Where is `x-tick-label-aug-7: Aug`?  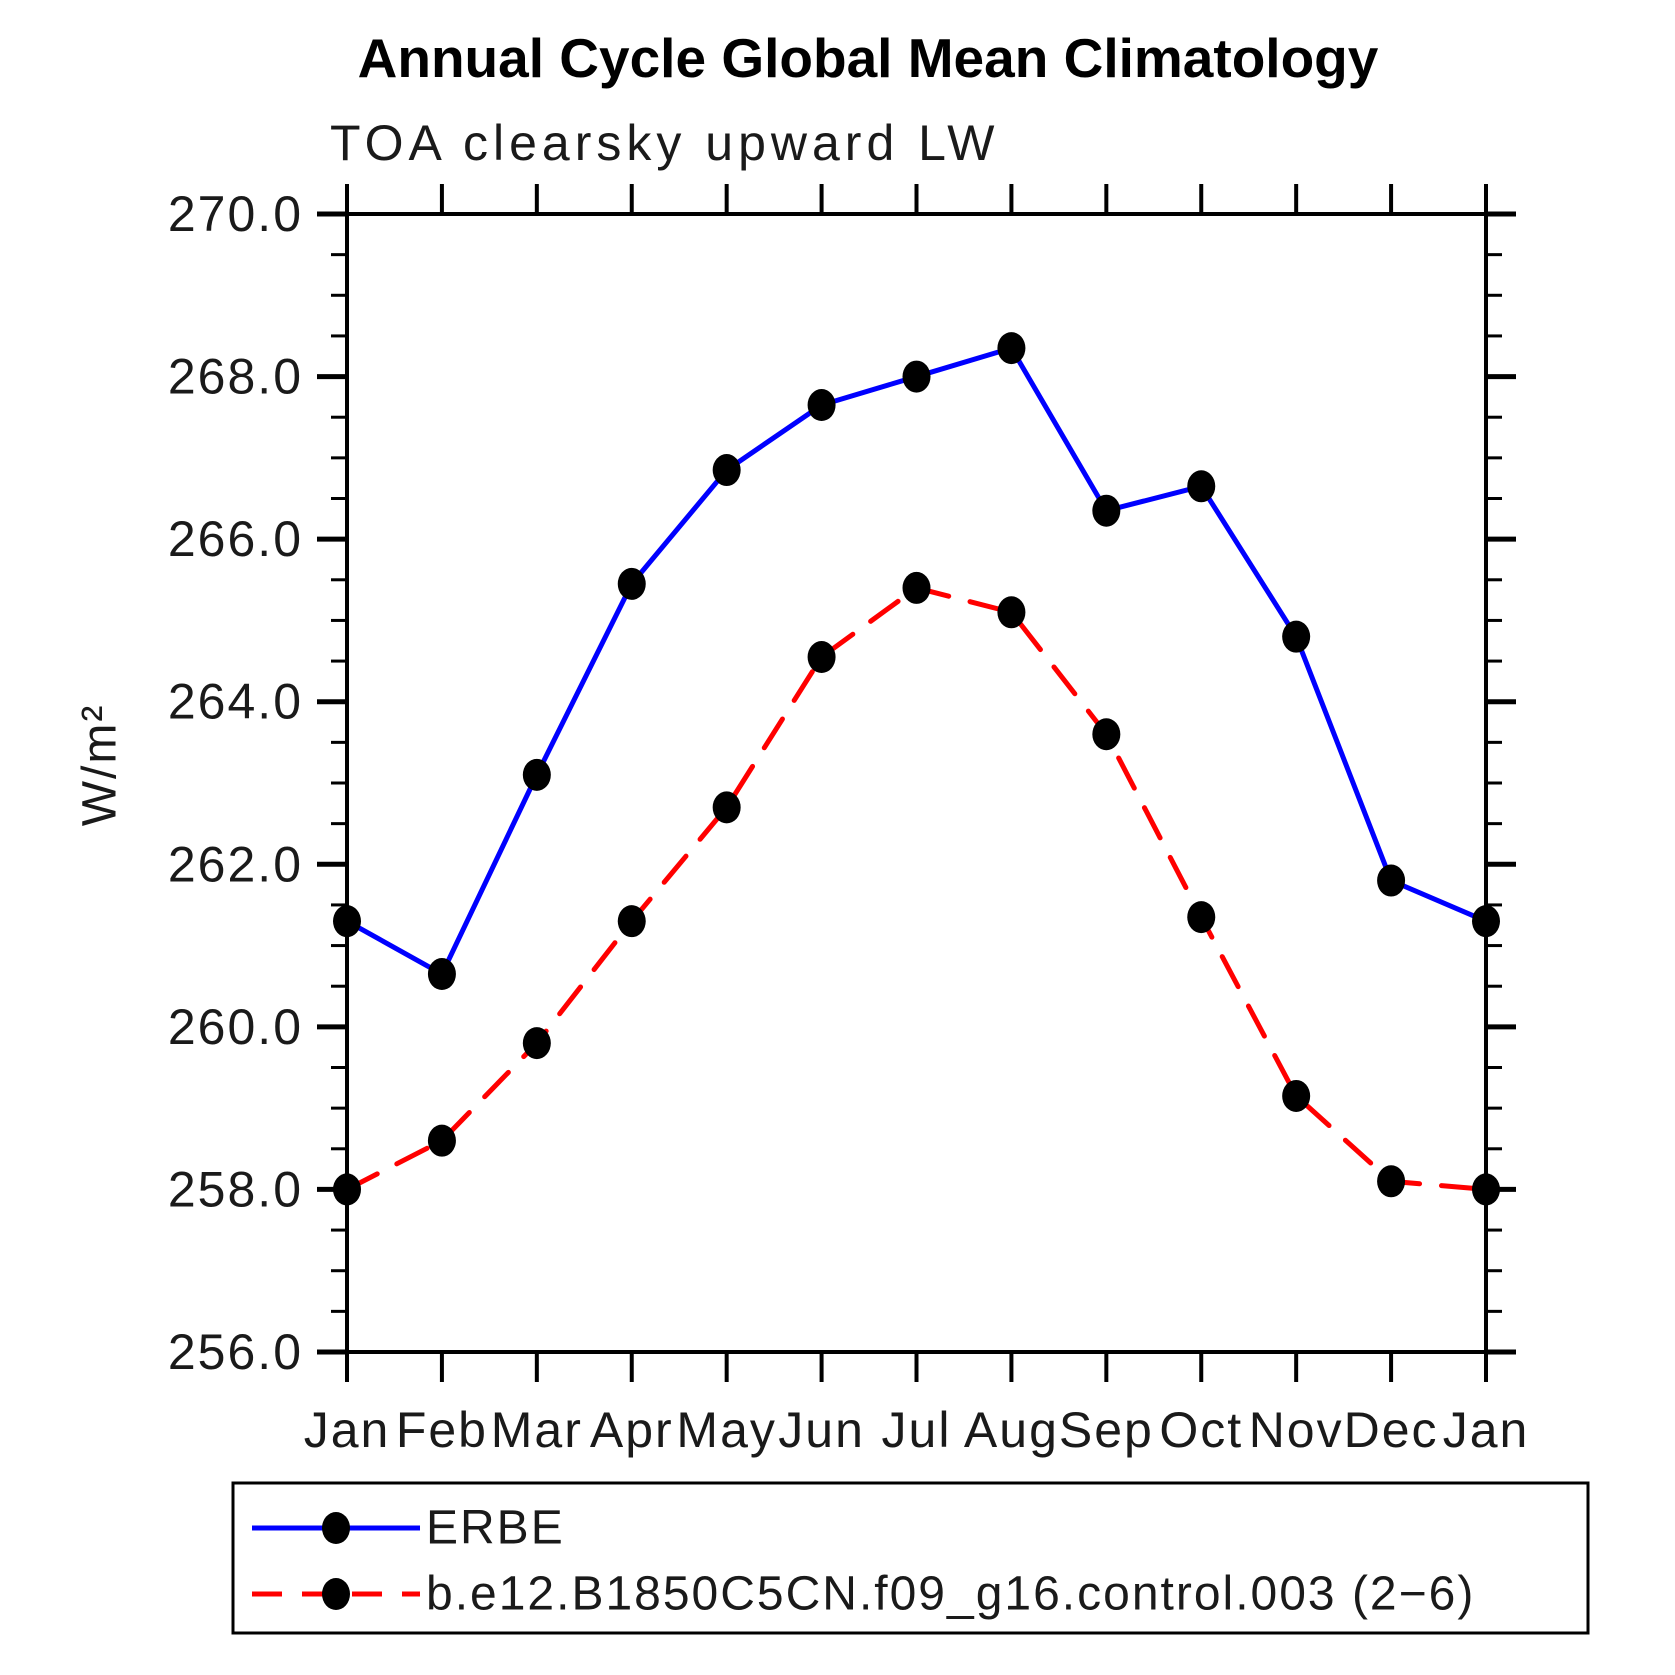 x-tick-label-aug-7: Aug is located at coordinates (1011, 1430).